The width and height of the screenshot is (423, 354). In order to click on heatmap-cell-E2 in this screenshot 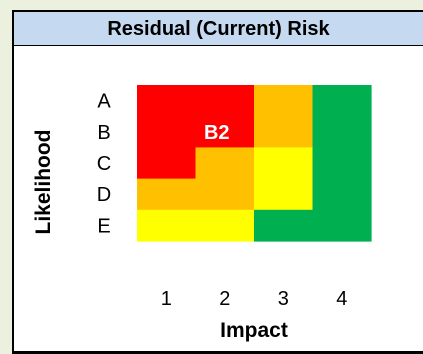, I will do `click(225, 225)`.